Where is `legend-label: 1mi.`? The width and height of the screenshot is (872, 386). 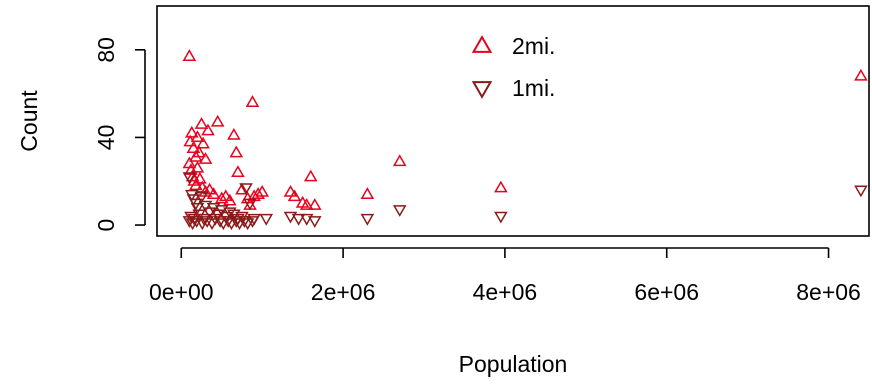
legend-label: 1mi. is located at coordinates (533, 88).